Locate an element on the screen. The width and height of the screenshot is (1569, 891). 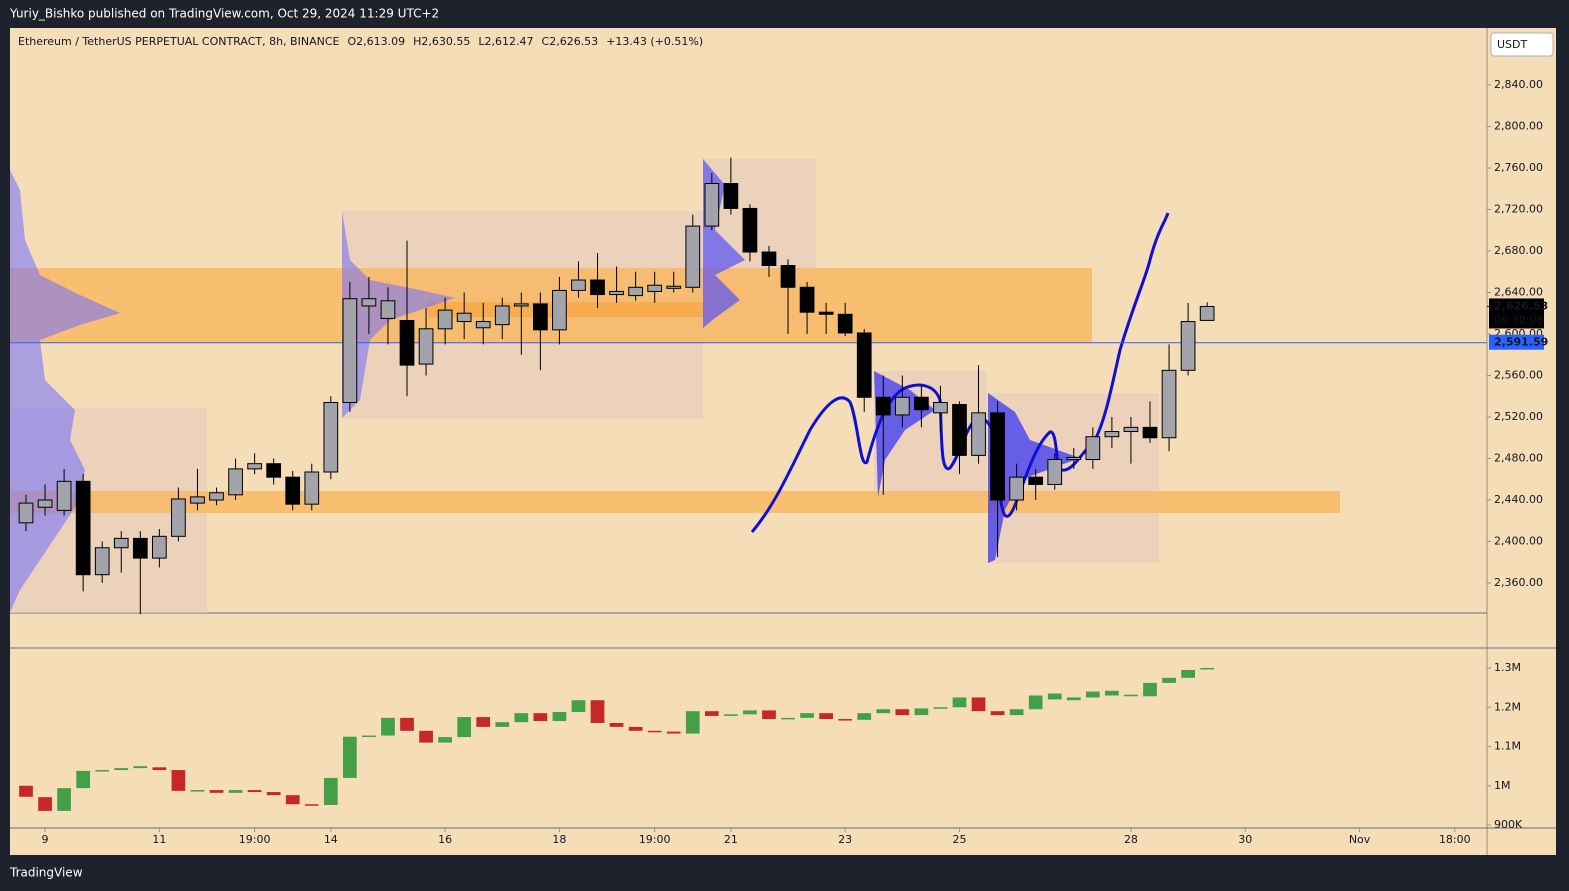
x-tick-label: 11 is located at coordinates (159, 839).